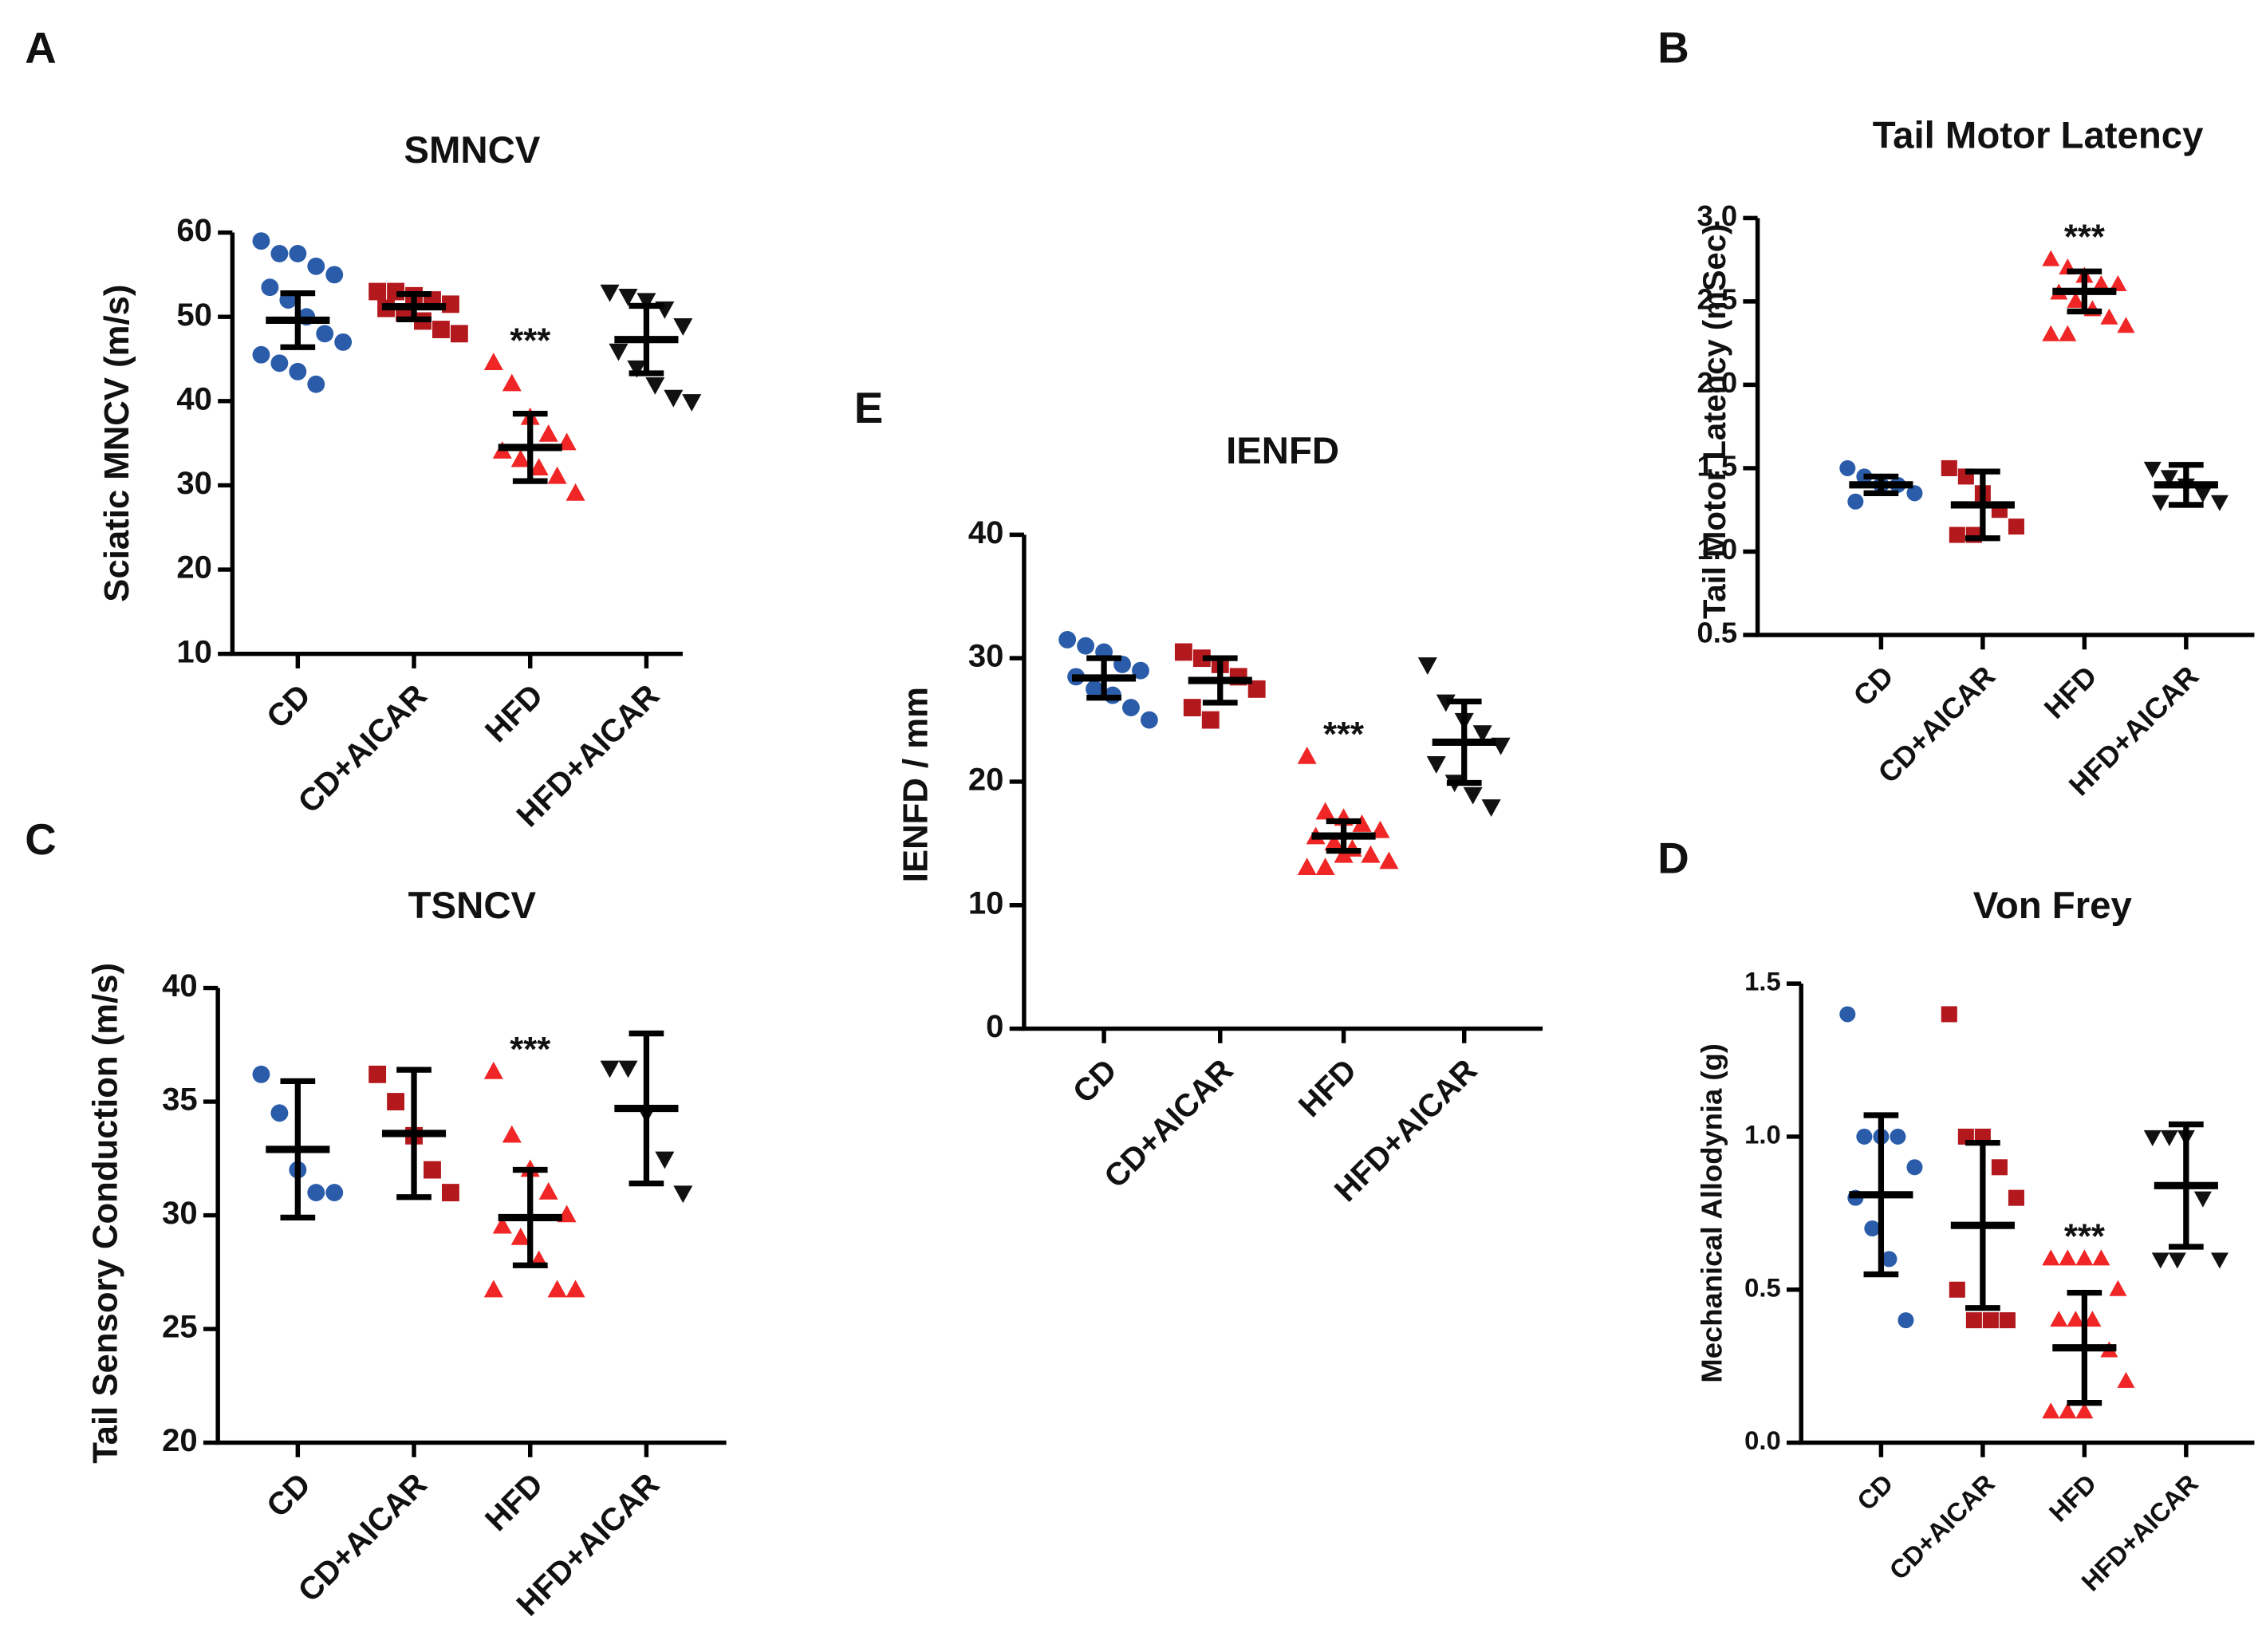  I want to click on y-tick-label: 30, so click(986, 656).